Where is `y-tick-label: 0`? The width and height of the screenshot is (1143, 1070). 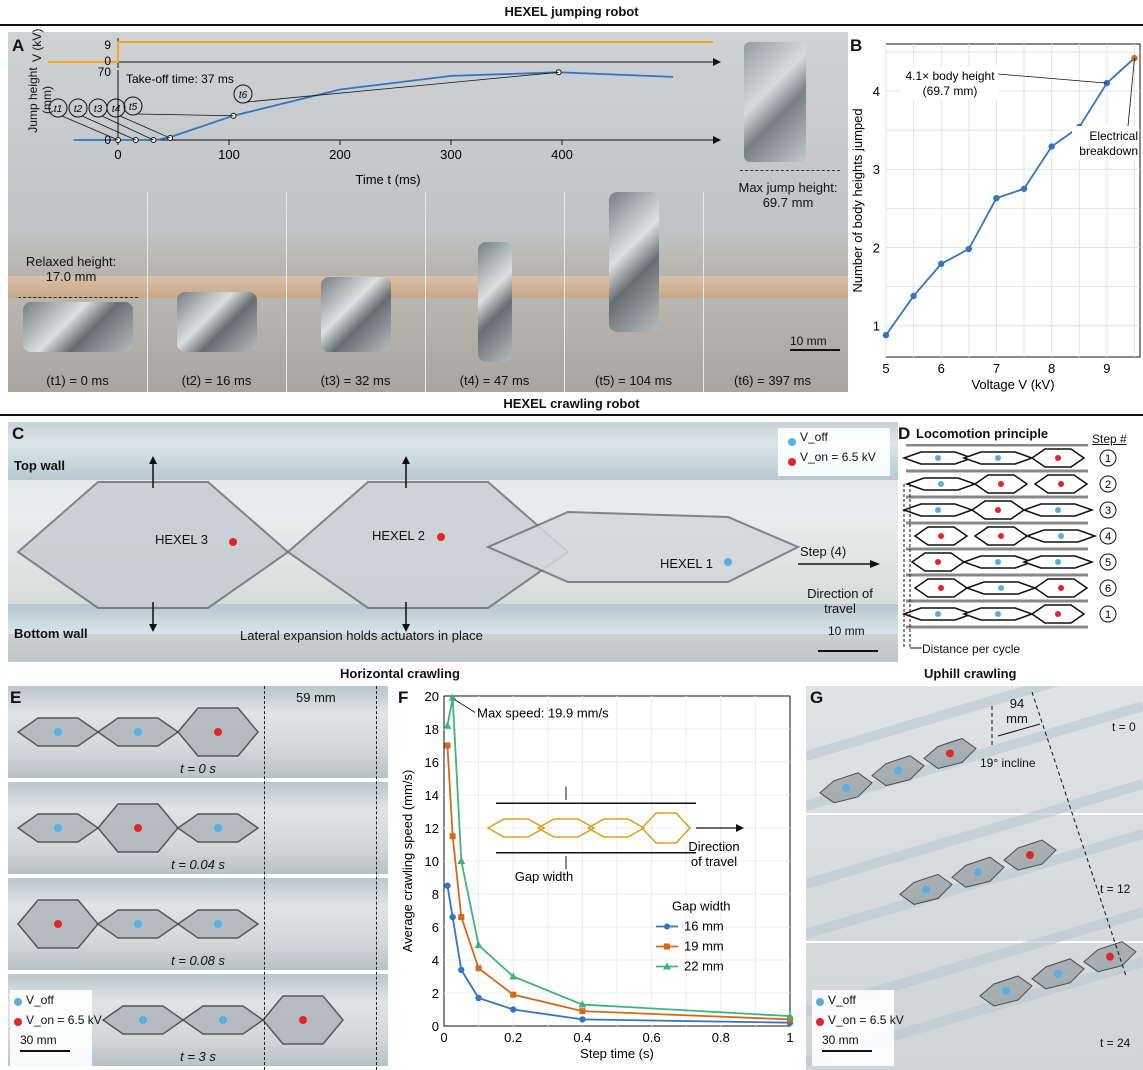
y-tick-label: 0 is located at coordinates (435, 1026).